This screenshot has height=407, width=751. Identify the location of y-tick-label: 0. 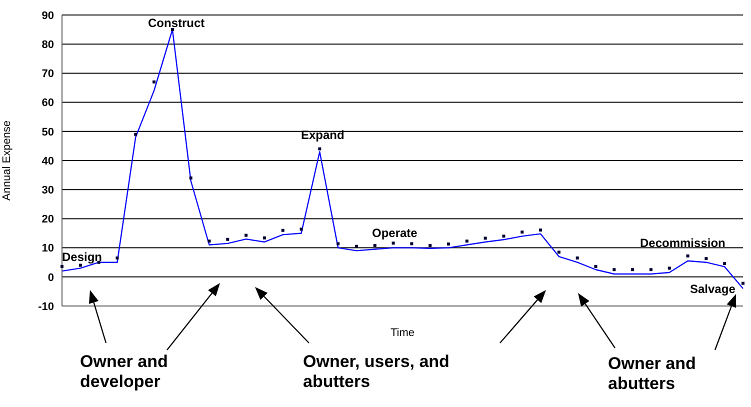
(51, 278).